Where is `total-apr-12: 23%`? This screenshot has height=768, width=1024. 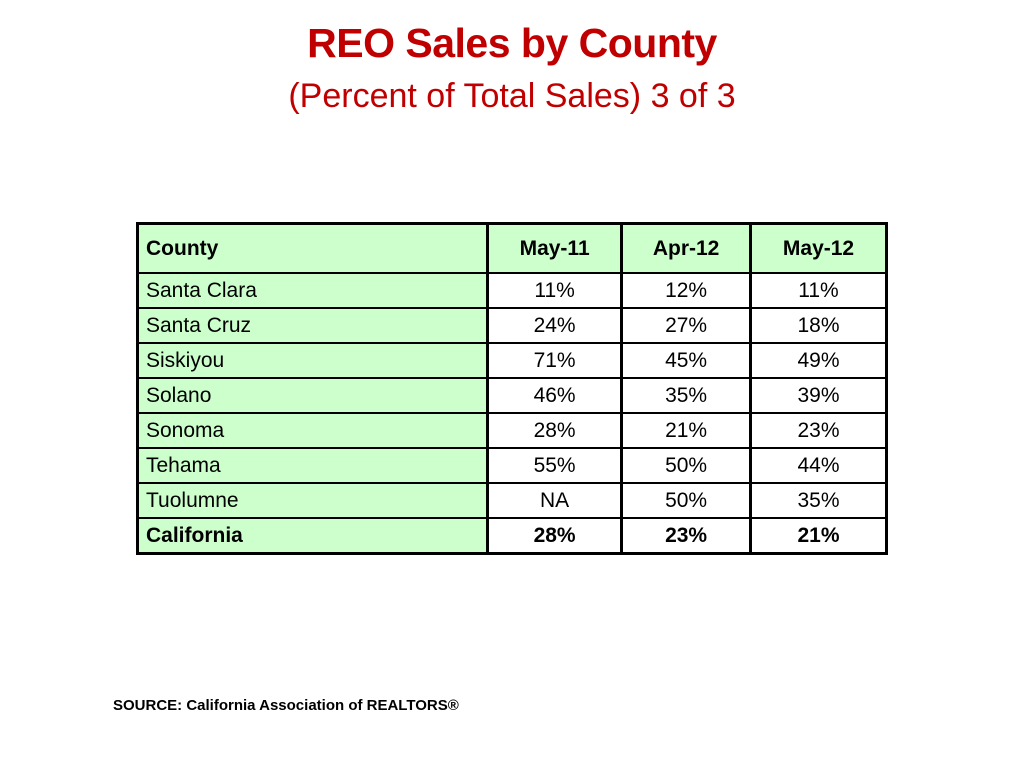 total-apr-12: 23% is located at coordinates (686, 536).